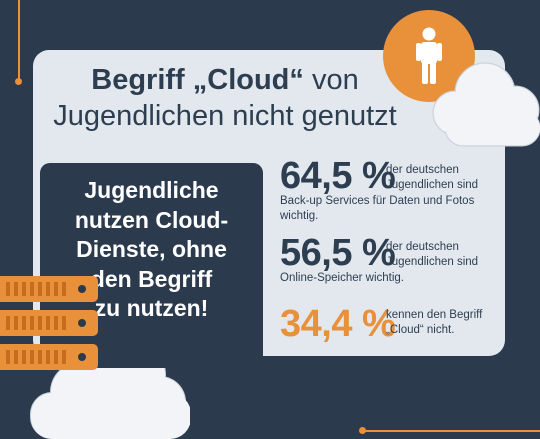  What do you see at coordinates (151, 190) in the screenshot?
I see `highlight-line: Jugendliche` at bounding box center [151, 190].